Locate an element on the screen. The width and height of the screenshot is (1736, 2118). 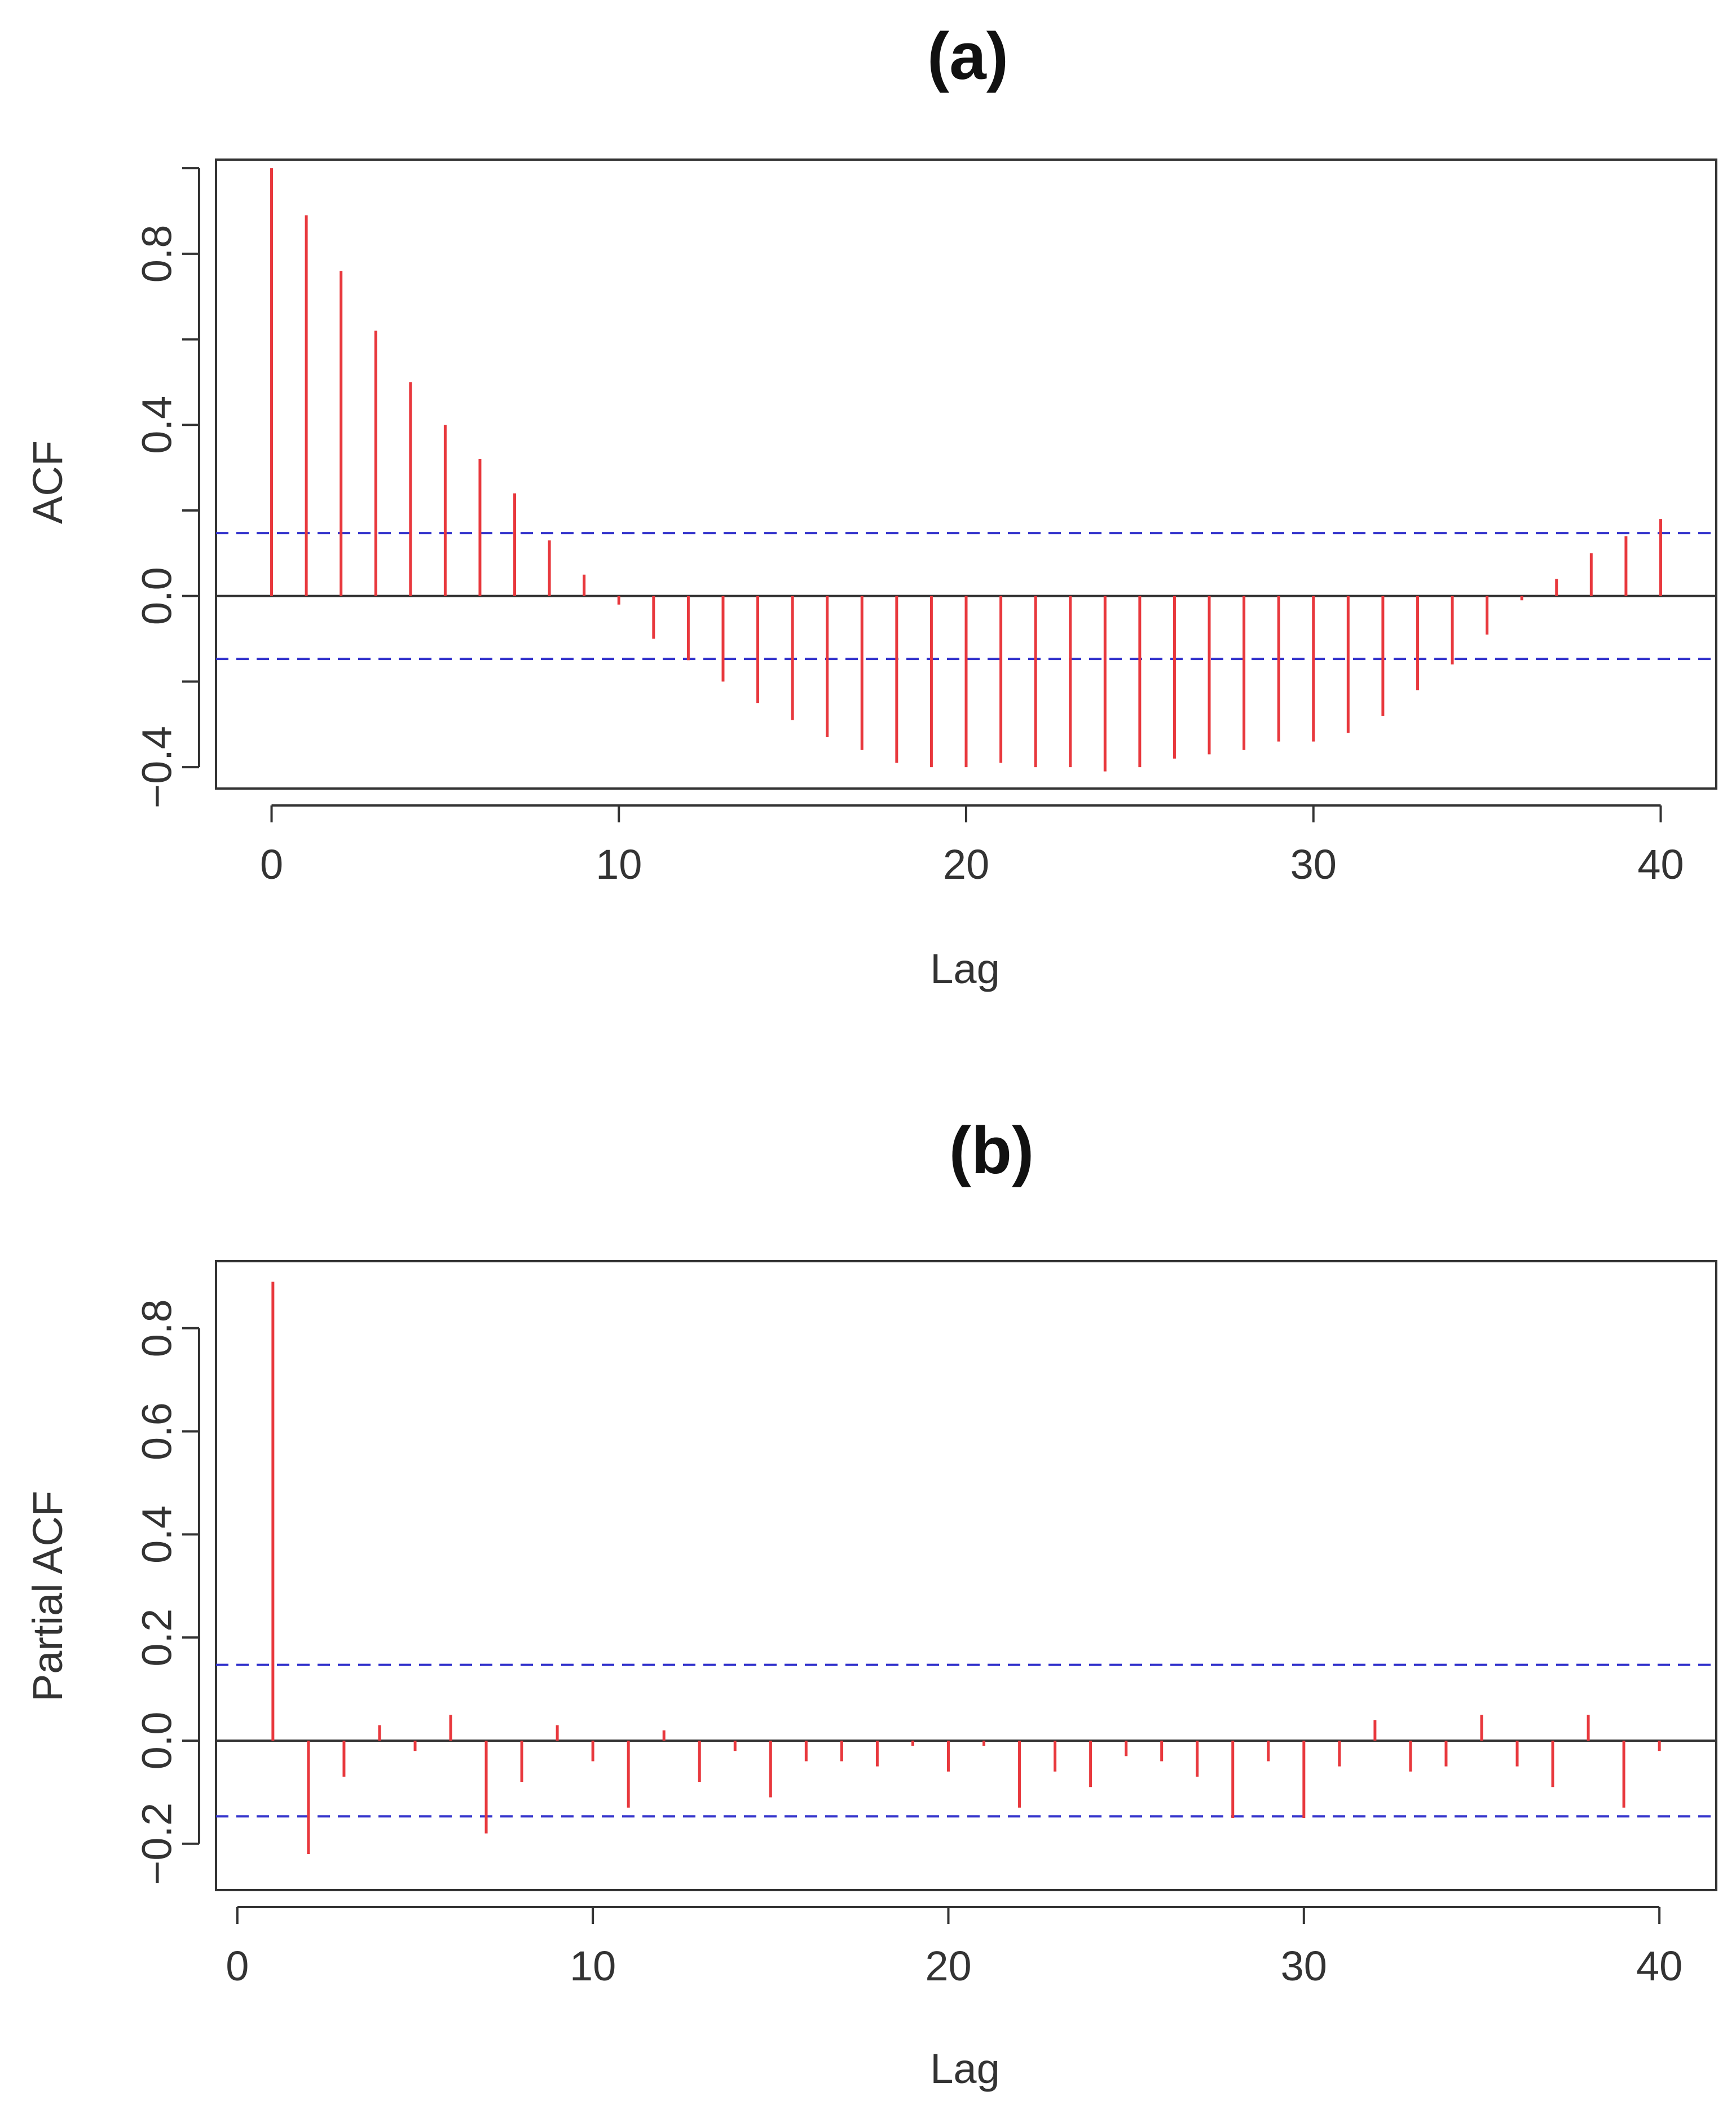
pacf-confidence-bounds is located at coordinates (966, 1740).